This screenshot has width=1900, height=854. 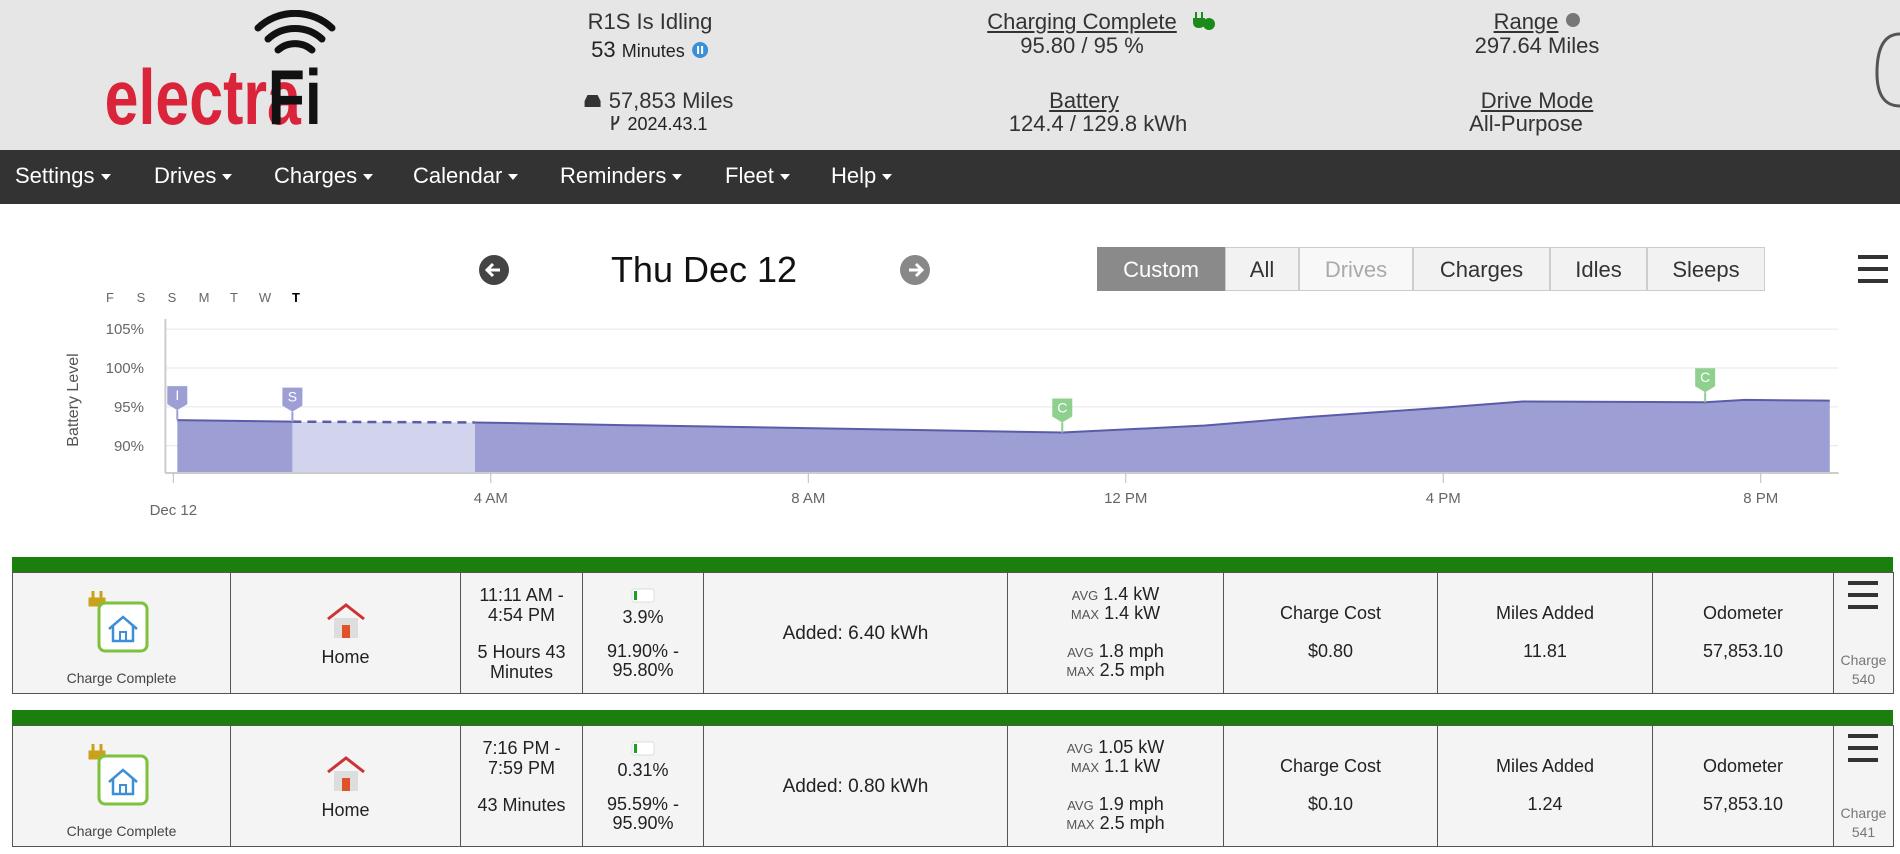 What do you see at coordinates (383, 447) in the screenshot?
I see `gap-area` at bounding box center [383, 447].